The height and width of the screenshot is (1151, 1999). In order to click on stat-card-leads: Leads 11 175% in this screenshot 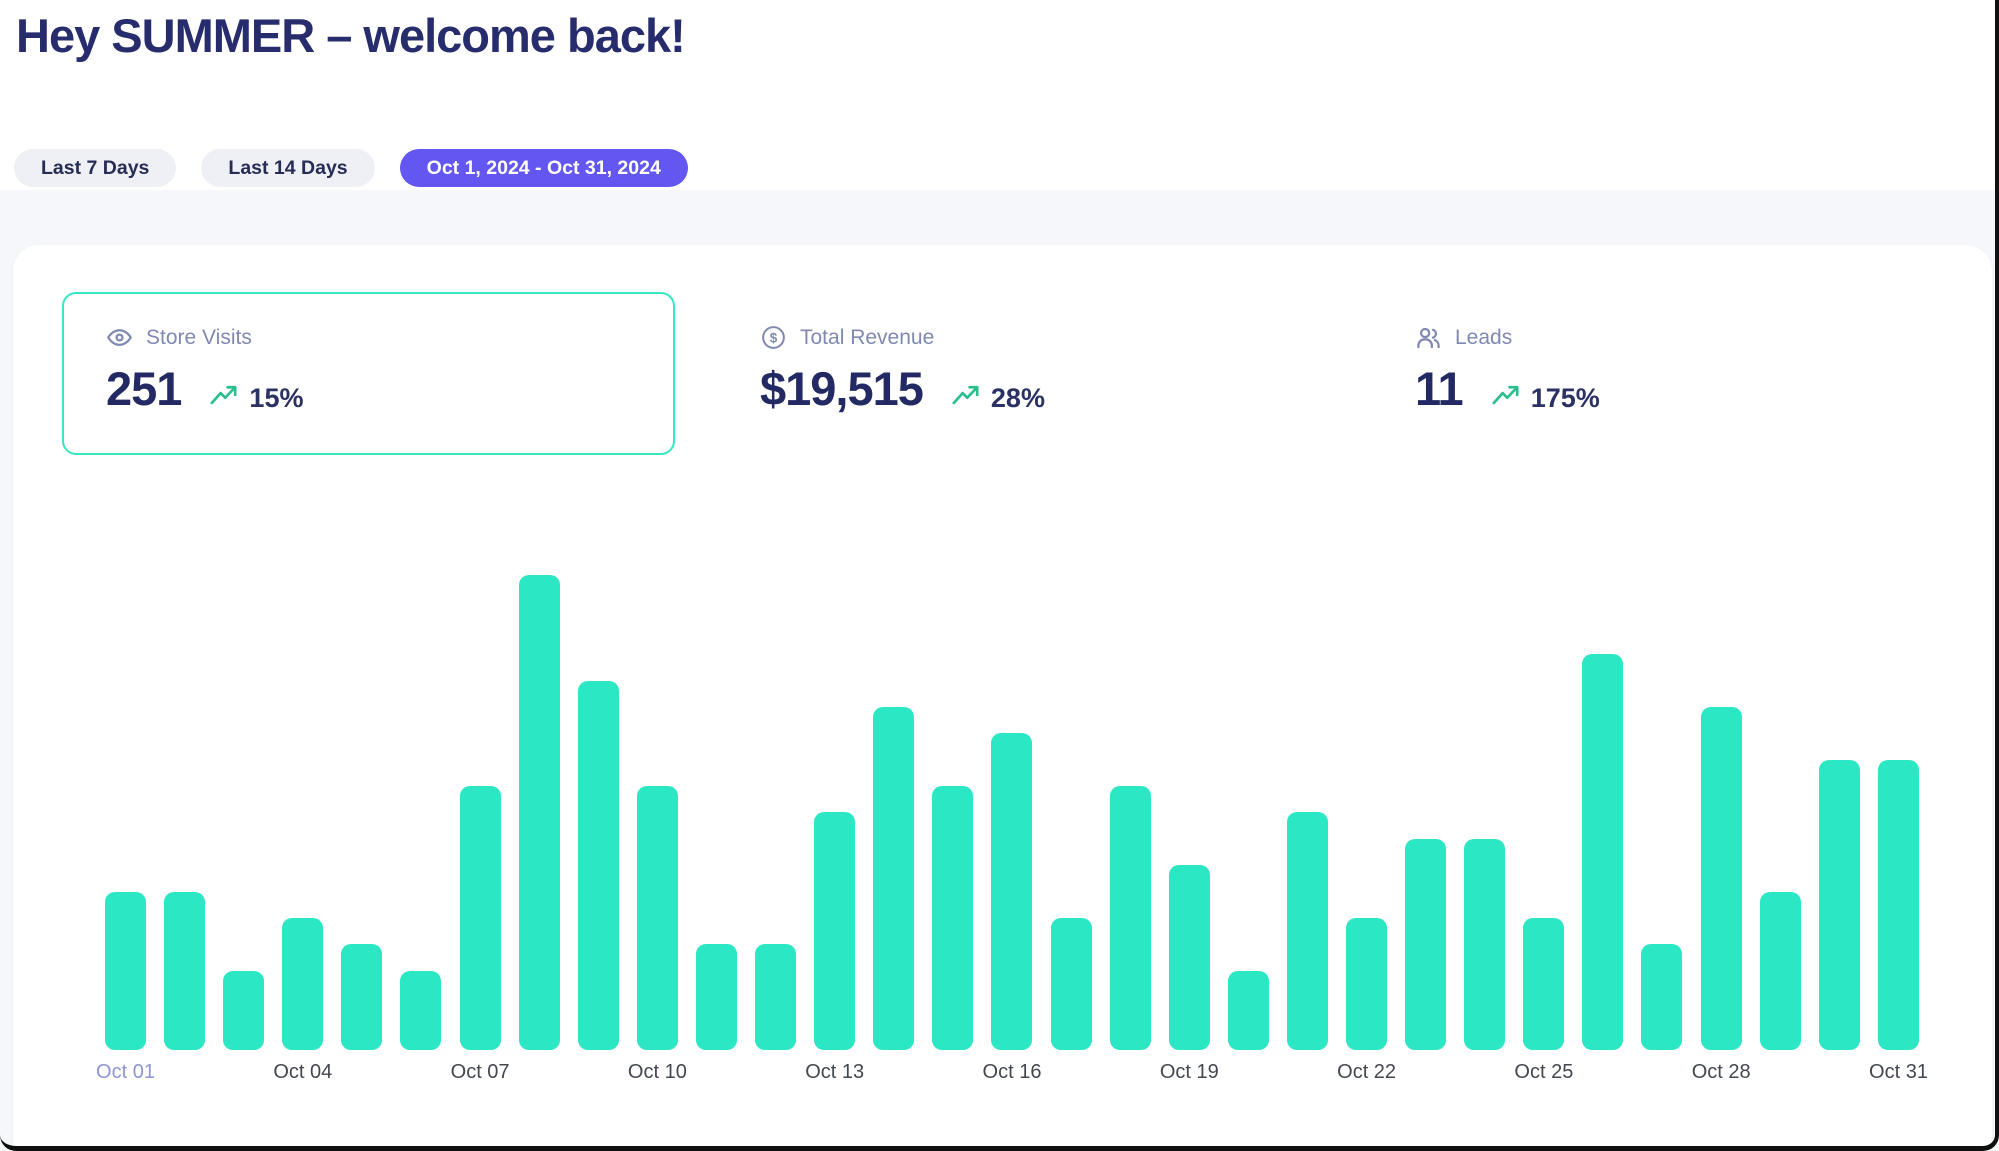, I will do `click(1507, 373)`.